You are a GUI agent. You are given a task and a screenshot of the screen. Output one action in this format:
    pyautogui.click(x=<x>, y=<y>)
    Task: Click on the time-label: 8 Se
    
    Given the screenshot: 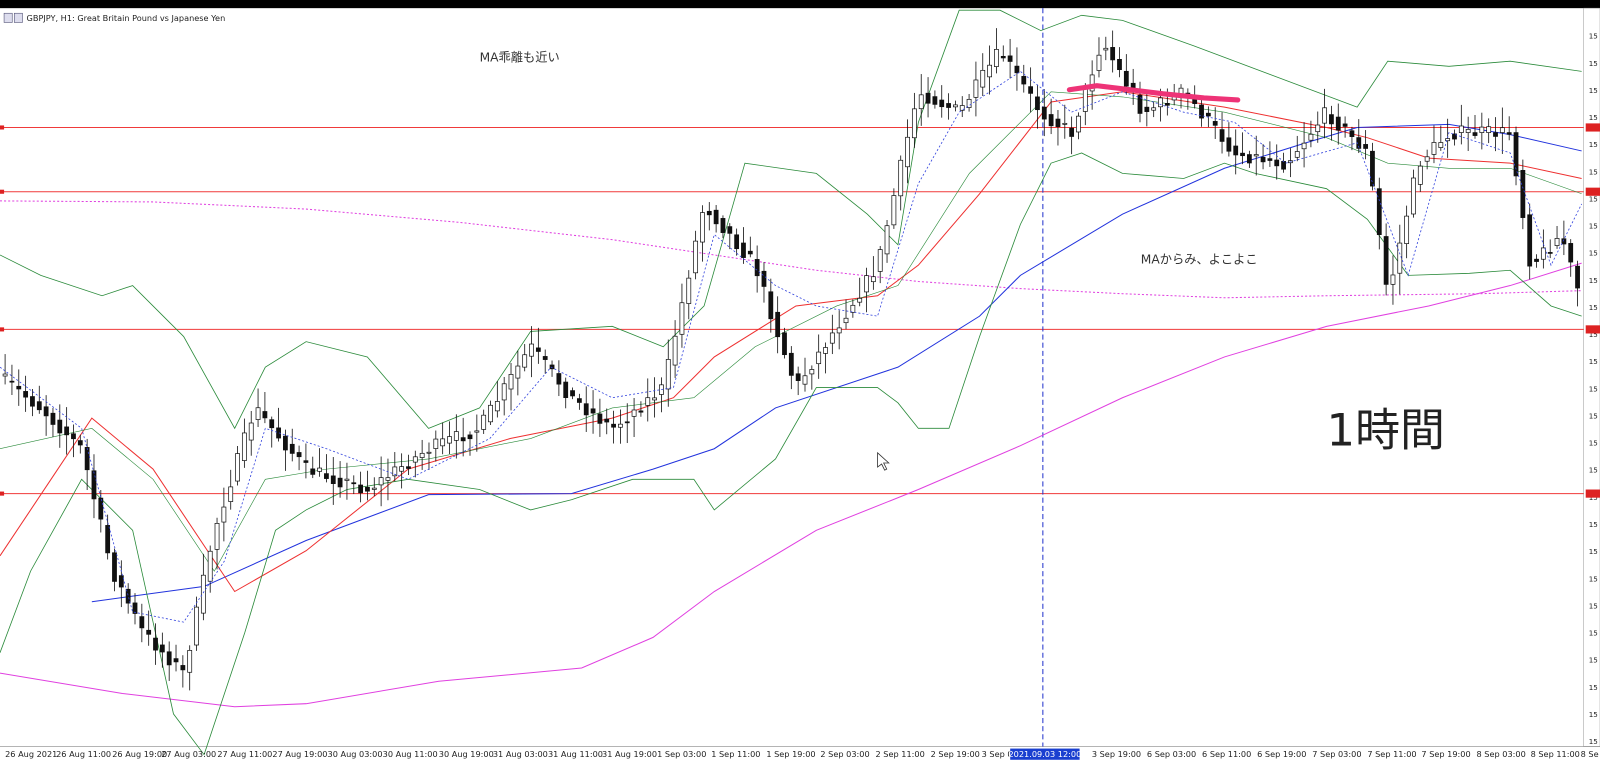 What is the action you would take?
    pyautogui.click(x=1590, y=754)
    